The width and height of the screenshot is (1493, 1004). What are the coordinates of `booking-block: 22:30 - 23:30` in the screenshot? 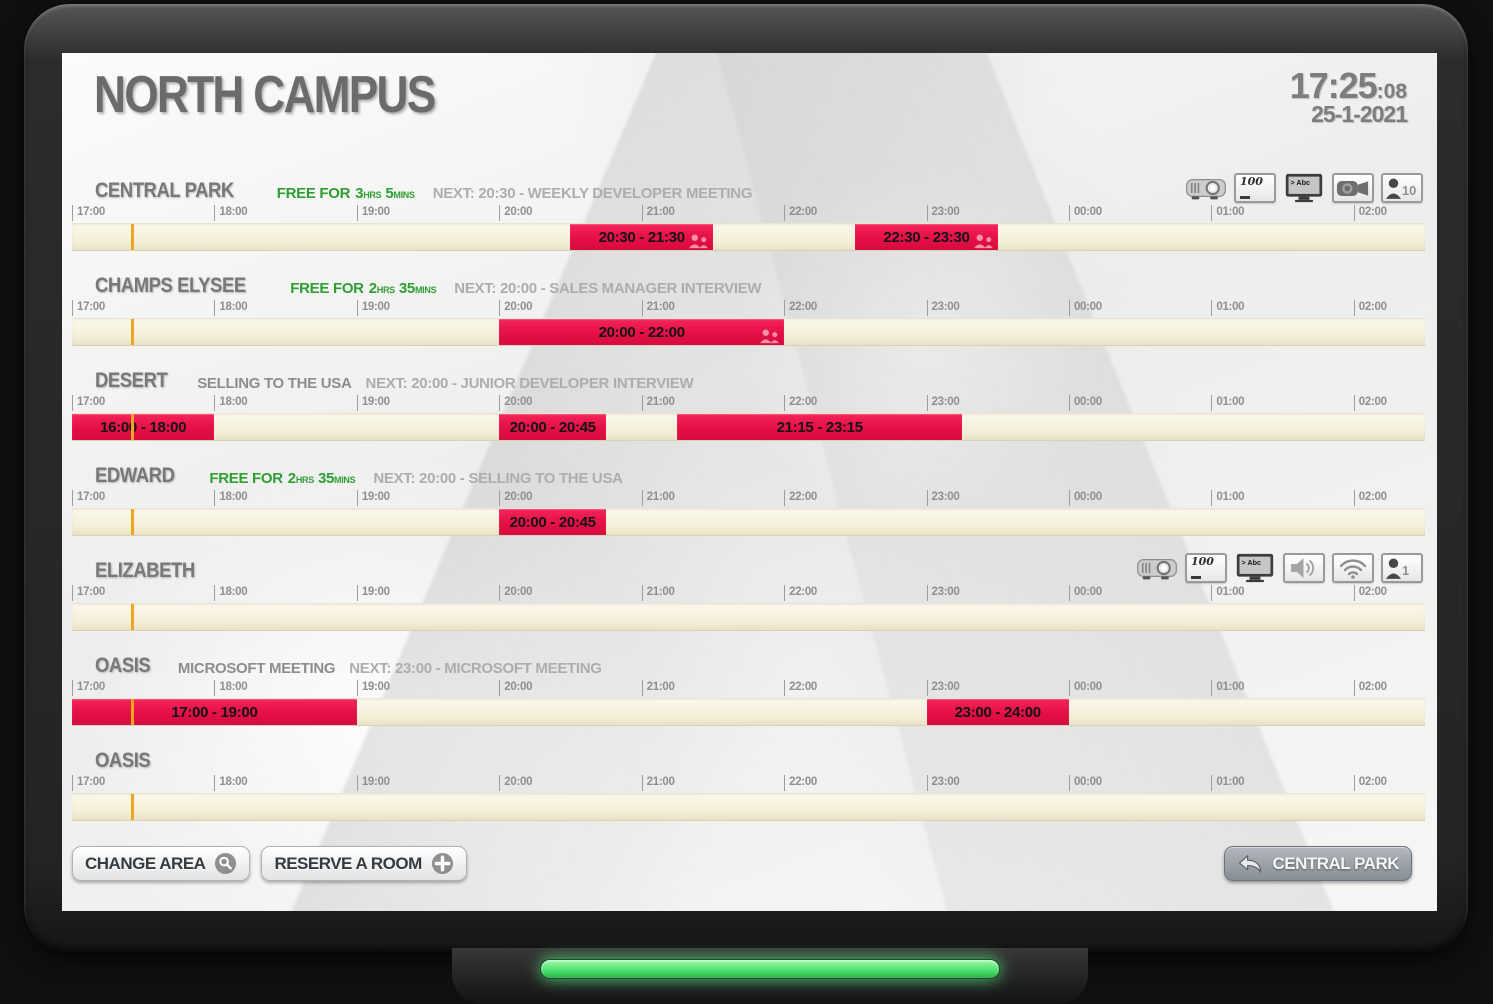 It's located at (926, 237).